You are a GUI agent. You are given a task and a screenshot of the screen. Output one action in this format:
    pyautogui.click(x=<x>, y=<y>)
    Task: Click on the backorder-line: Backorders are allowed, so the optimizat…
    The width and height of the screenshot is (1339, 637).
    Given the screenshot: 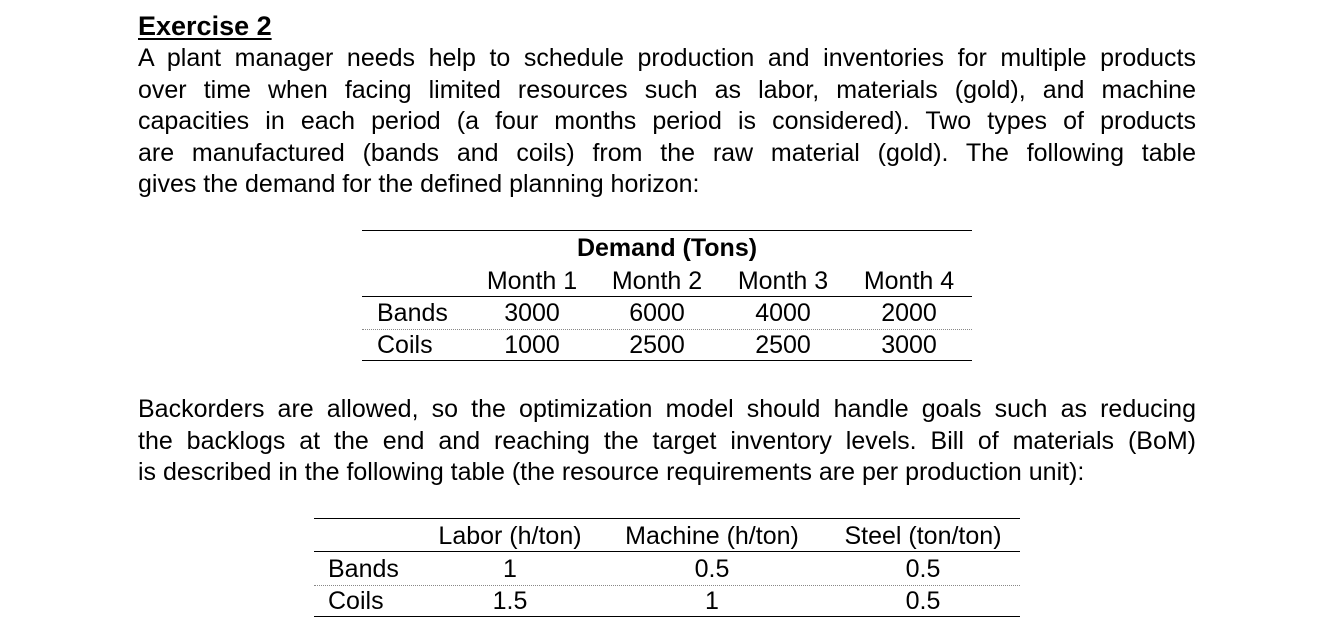 What is the action you would take?
    pyautogui.click(x=667, y=409)
    